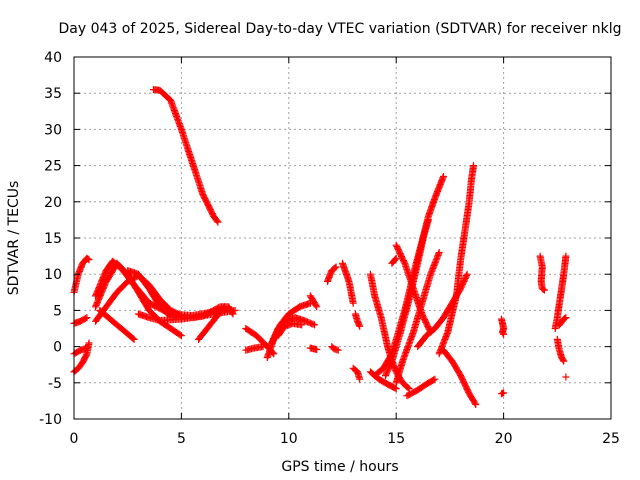  What do you see at coordinates (57, 348) in the screenshot?
I see `y-tick-label: 0` at bounding box center [57, 348].